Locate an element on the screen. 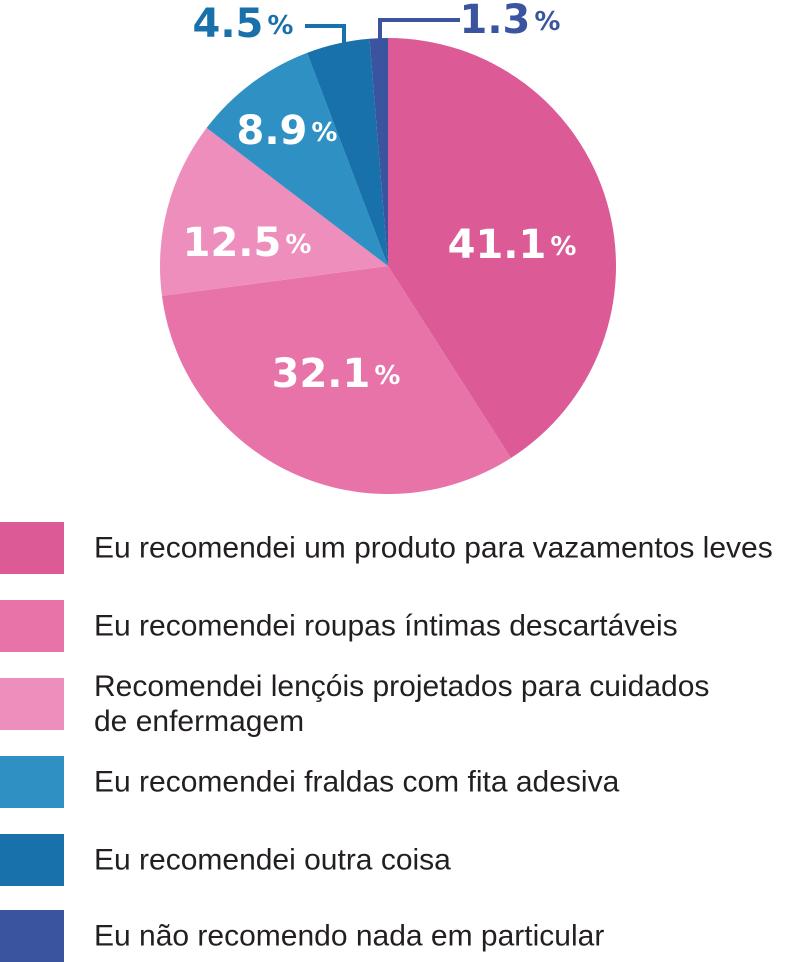 The height and width of the screenshot is (962, 800). pie-slice-eu-recomendei-roupas-intimas-descartaveis is located at coordinates (336, 380).